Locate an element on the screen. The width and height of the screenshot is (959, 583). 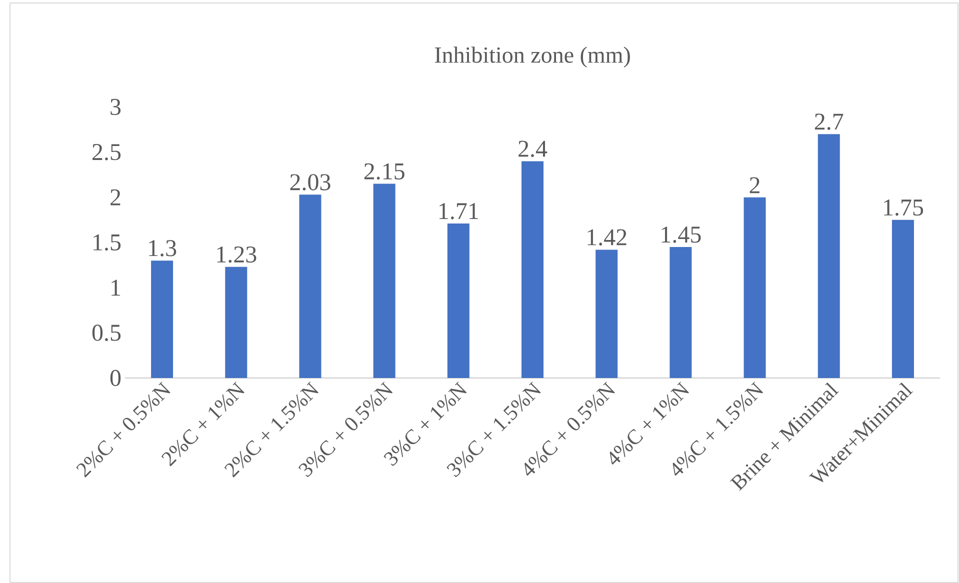
data-label: 1.42 is located at coordinates (607, 237).